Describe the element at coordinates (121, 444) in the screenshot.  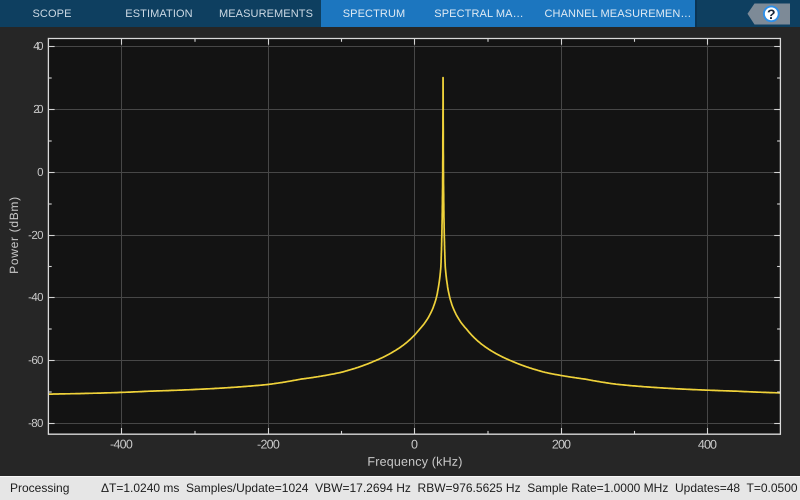
I see `svg-text: -400` at that location.